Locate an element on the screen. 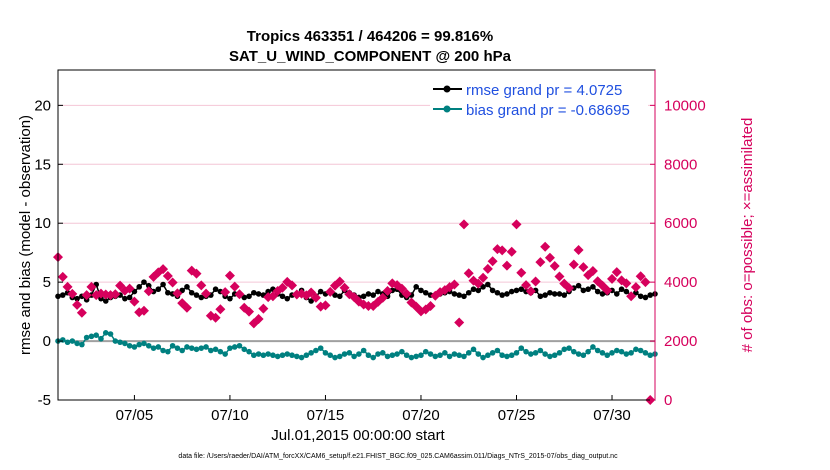 This screenshot has width=830, height=470. legend-box is located at coordinates (539, 98).